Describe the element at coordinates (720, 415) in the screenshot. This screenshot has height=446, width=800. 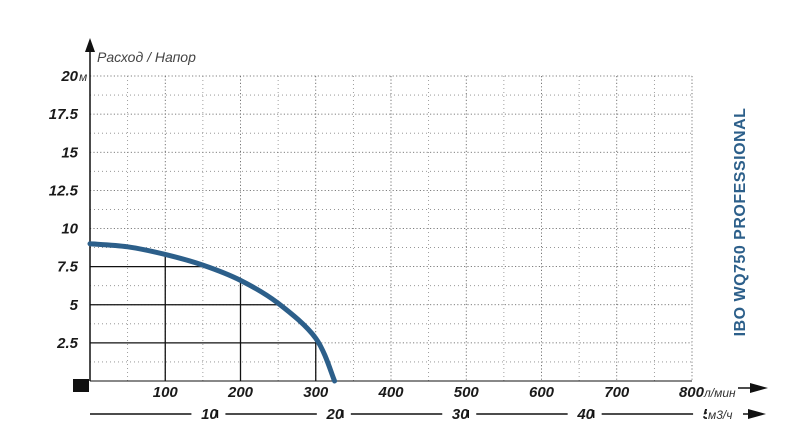
I see `secondary-unit-label: м3/ч` at that location.